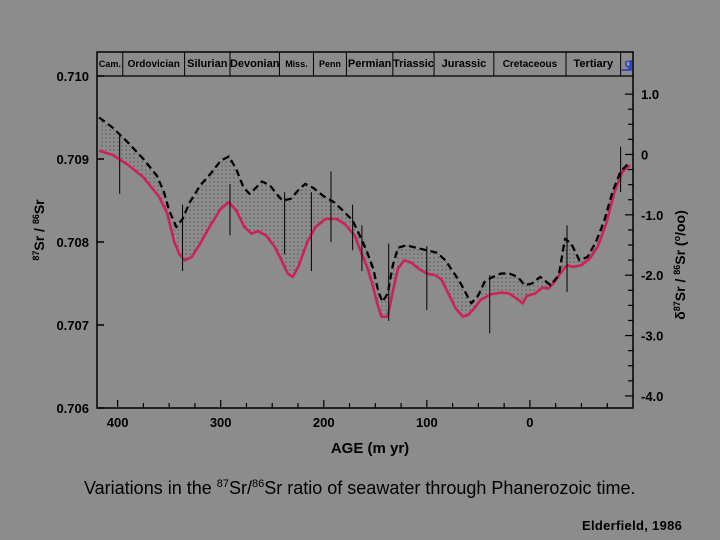 The width and height of the screenshot is (720, 540). What do you see at coordinates (221, 422) in the screenshot?
I see `x-tick-label: 300` at bounding box center [221, 422].